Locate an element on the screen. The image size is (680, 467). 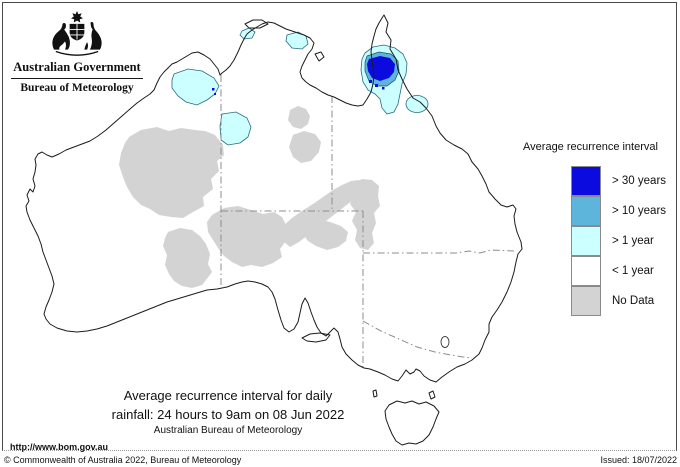
crest-star is located at coordinates (77, 17).